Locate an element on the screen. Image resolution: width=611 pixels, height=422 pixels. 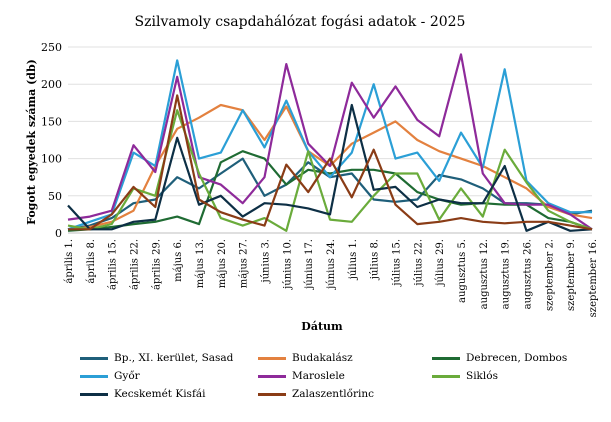
x-tick-label: szeptember 2. is located at coordinates (549, 275).